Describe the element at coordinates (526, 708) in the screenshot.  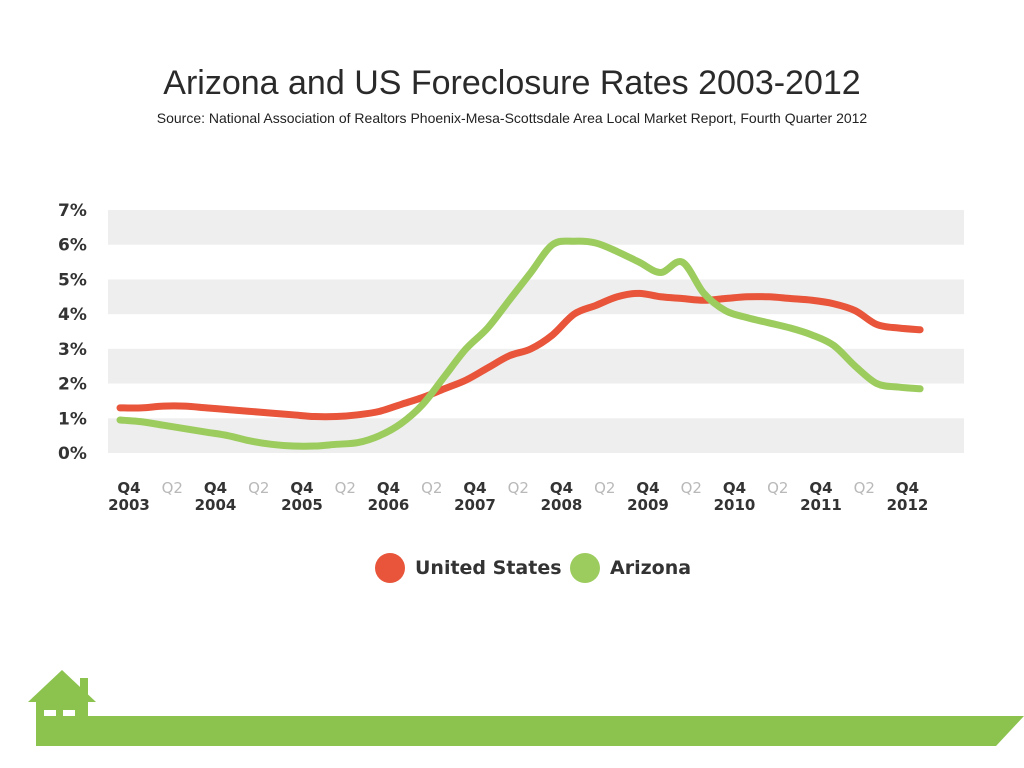
I see `footer-banner` at that location.